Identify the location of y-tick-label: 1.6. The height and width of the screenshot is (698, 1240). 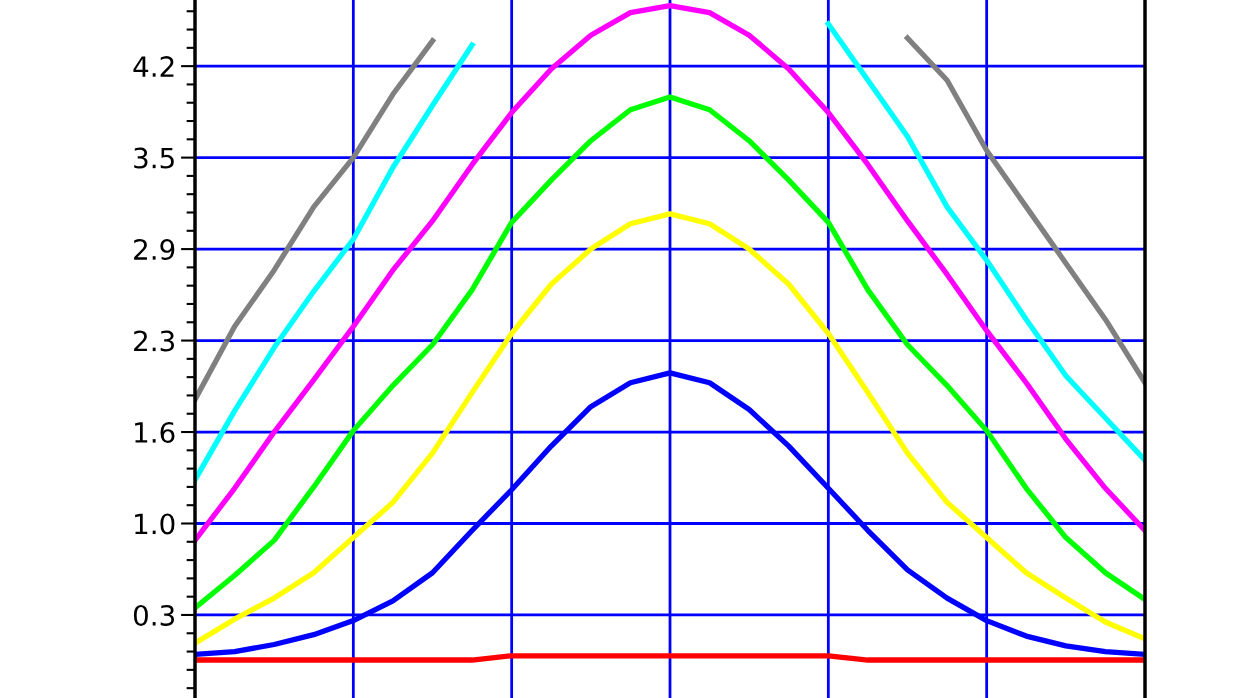
(155, 432).